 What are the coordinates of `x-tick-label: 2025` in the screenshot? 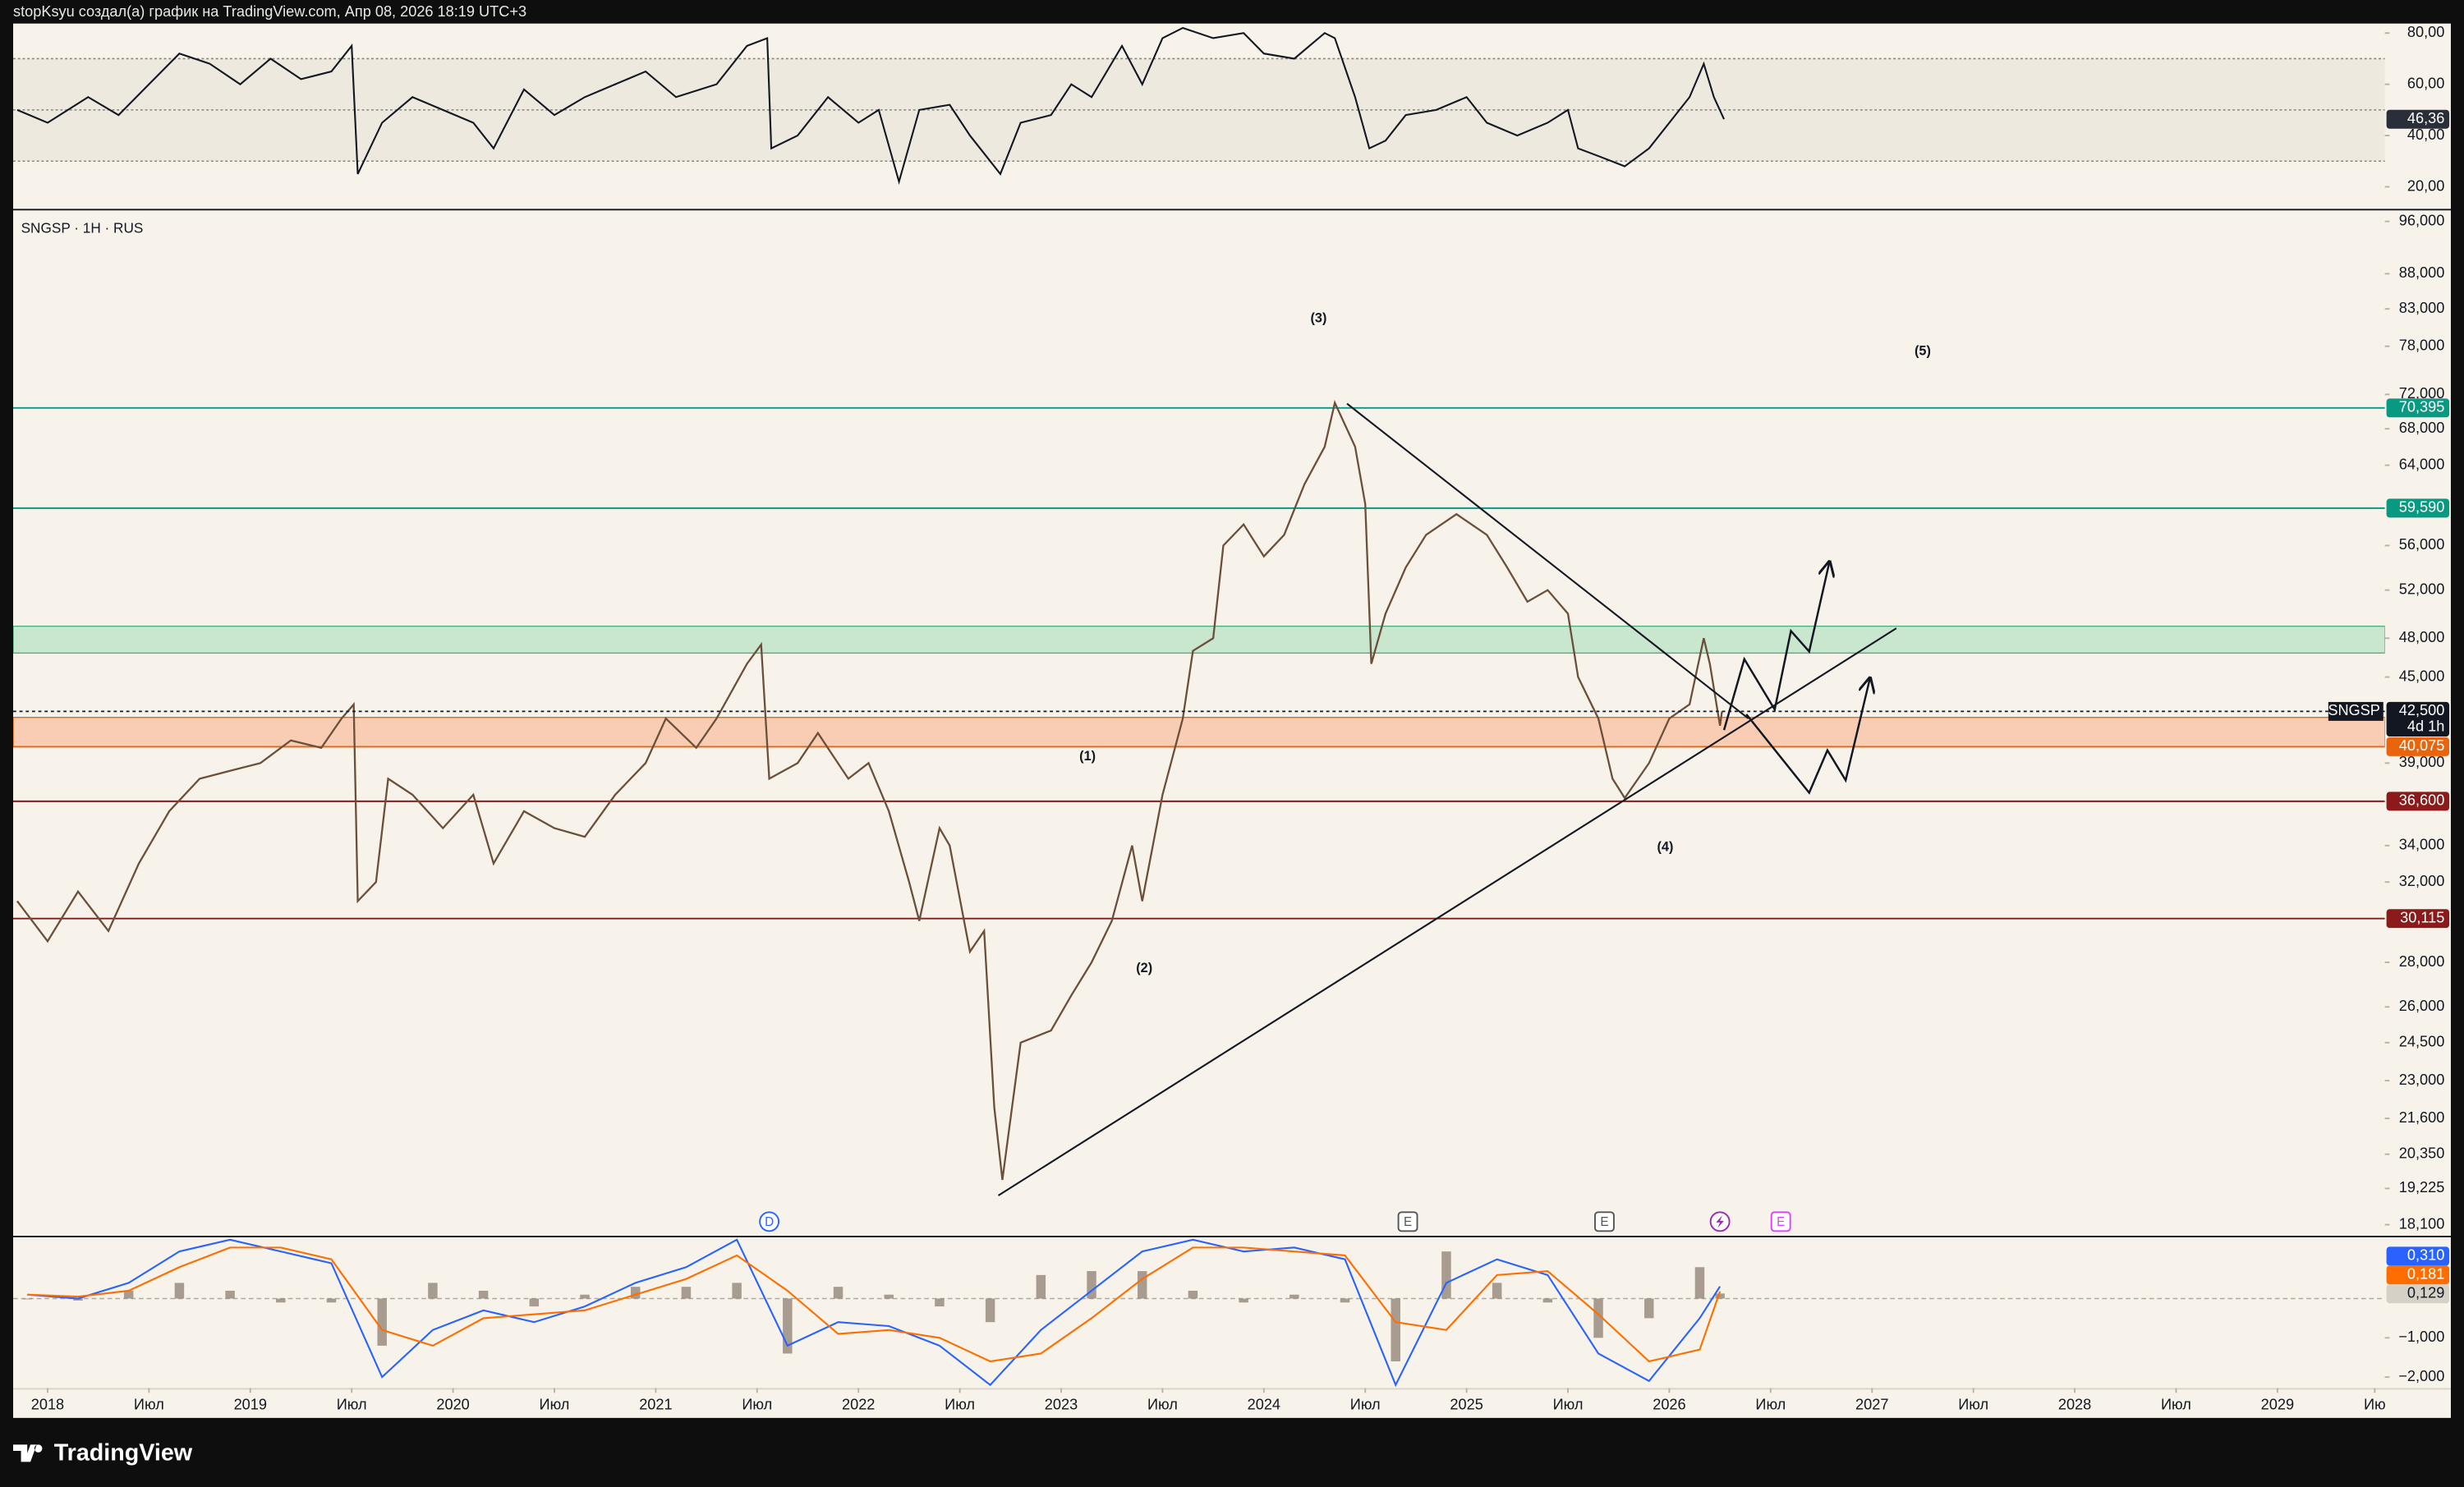 It's located at (1466, 1404).